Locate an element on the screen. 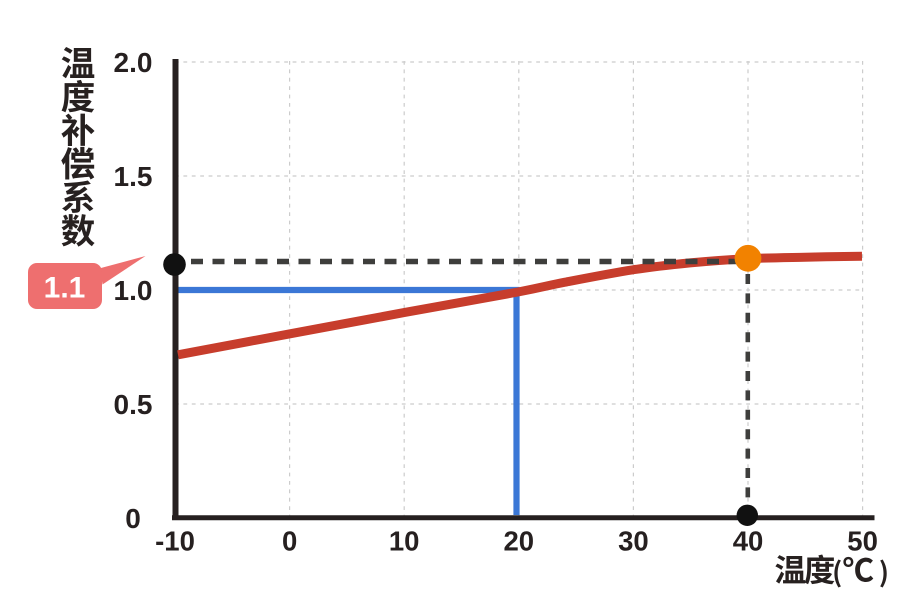  svg-text: 0.5 is located at coordinates (133, 404).